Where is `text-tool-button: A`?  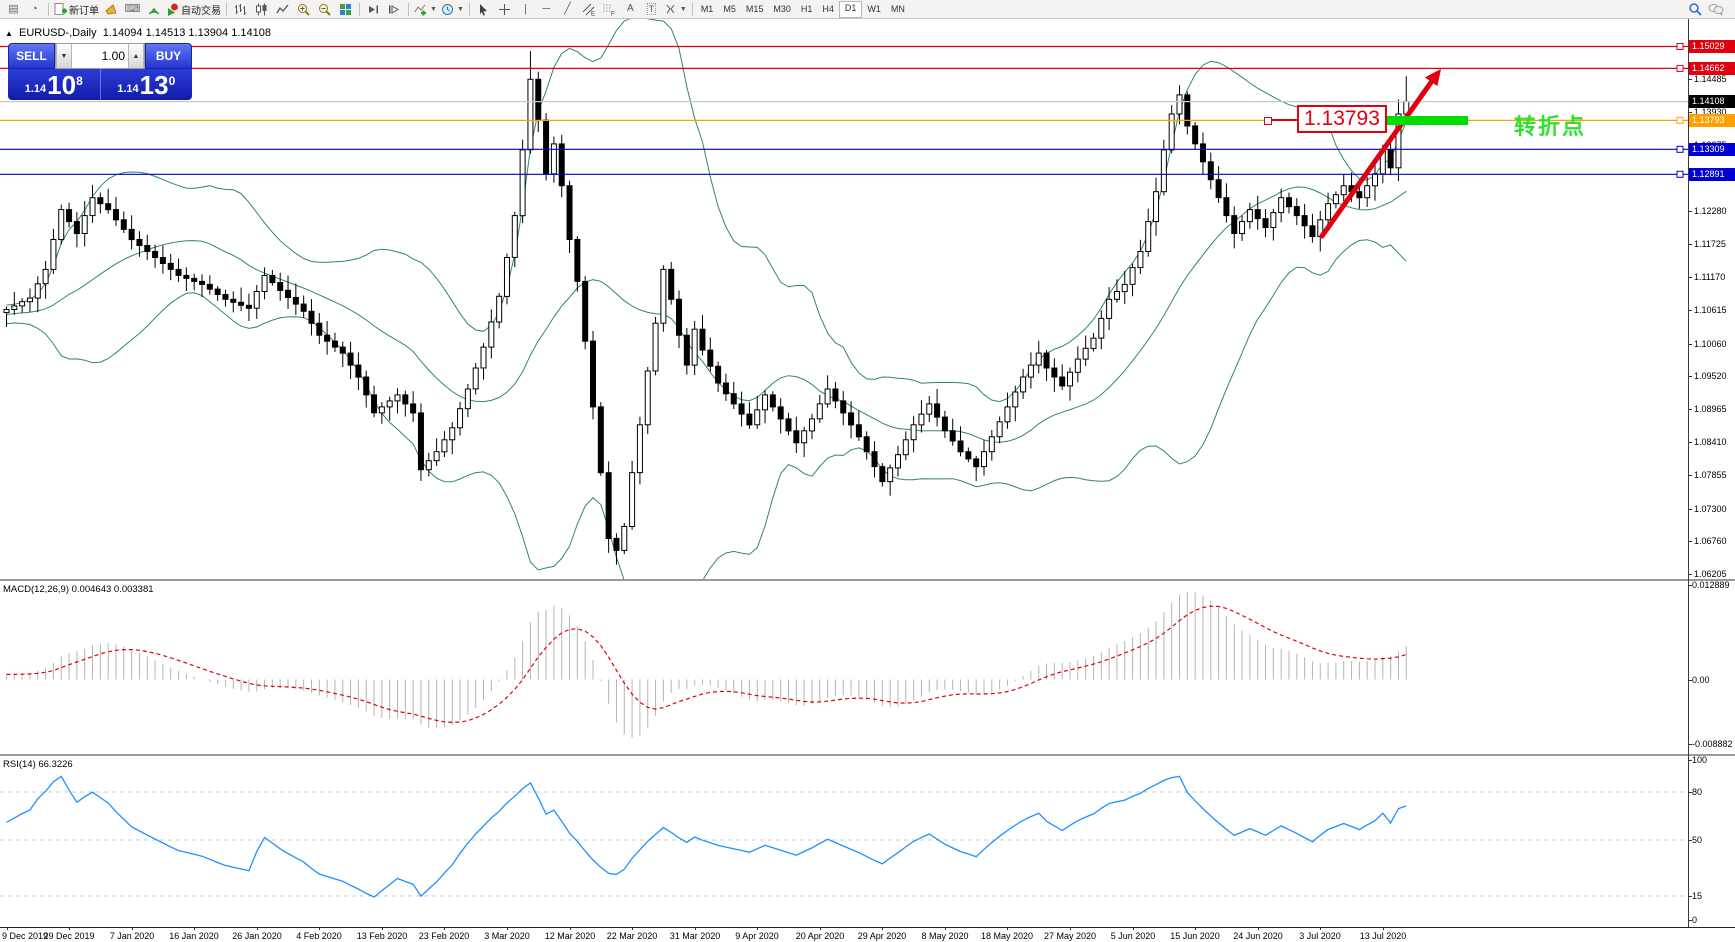 text-tool-button: A is located at coordinates (630, 9).